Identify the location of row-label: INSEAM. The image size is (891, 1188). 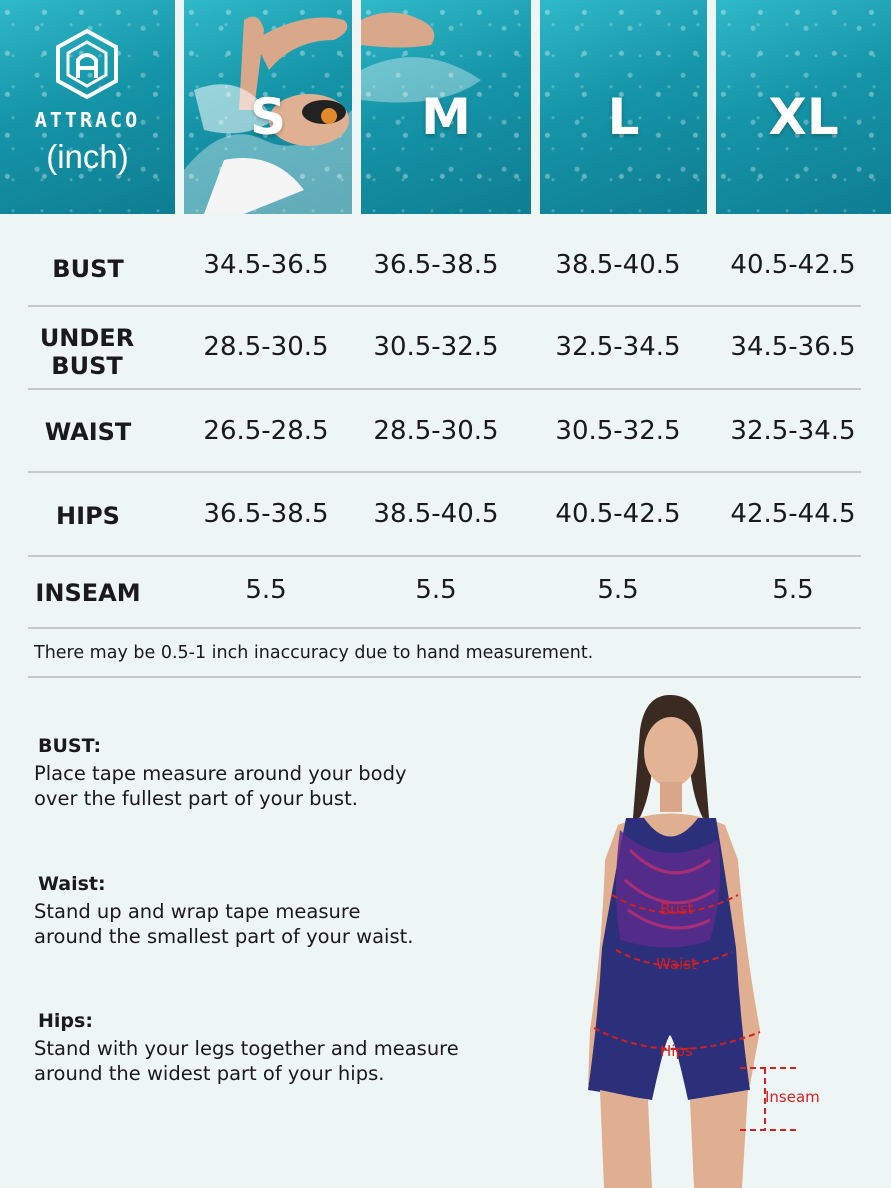
(88, 593).